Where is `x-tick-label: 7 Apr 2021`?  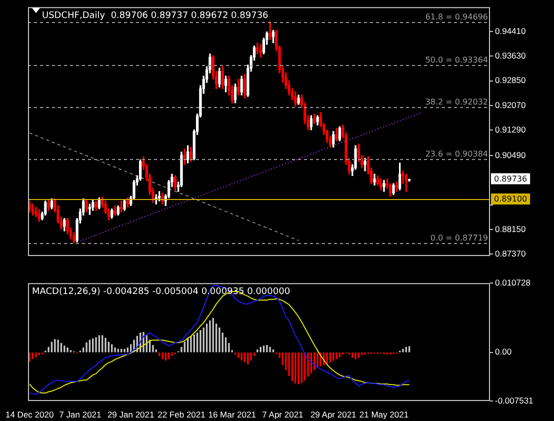
x-tick-label: 7 Apr 2021 is located at coordinates (283, 414).